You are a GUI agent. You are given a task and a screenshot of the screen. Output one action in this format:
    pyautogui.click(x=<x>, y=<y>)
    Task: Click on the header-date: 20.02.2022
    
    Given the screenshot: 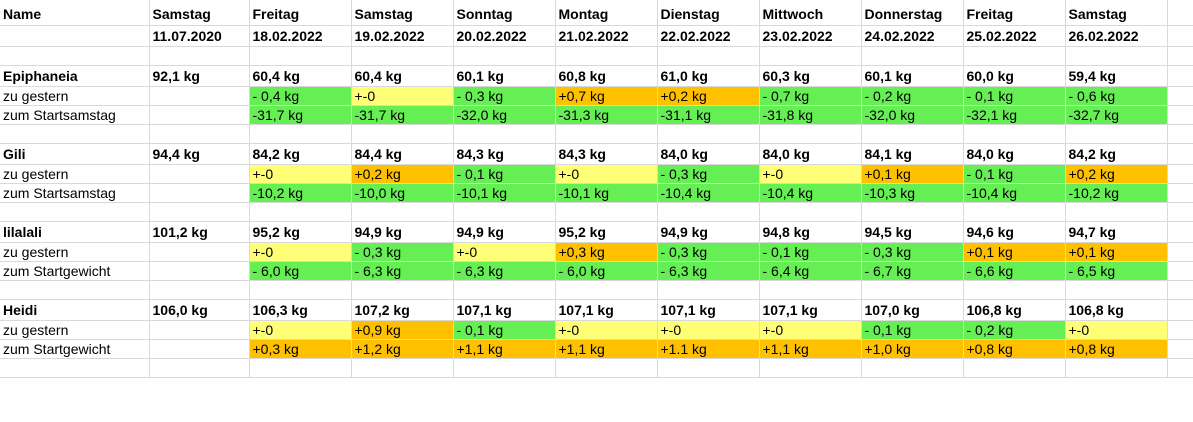 What is the action you would take?
    pyautogui.click(x=504, y=36)
    